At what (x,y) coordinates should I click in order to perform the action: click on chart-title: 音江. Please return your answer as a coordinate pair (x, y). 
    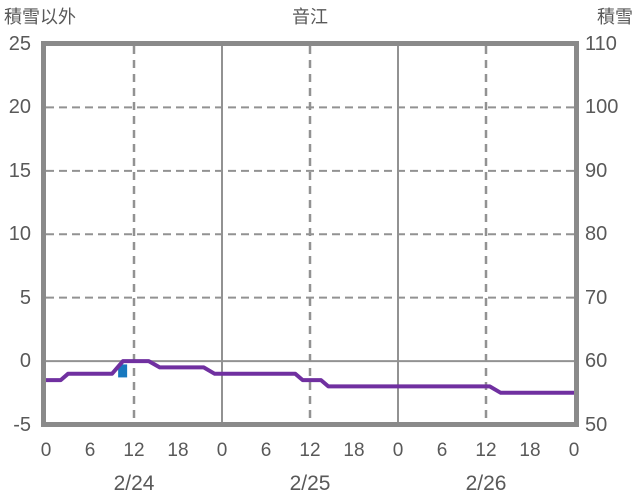
    Looking at the image, I should click on (310, 17).